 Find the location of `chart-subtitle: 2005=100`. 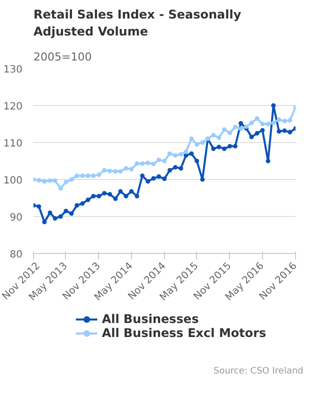

chart-subtitle: 2005=100 is located at coordinates (63, 57).